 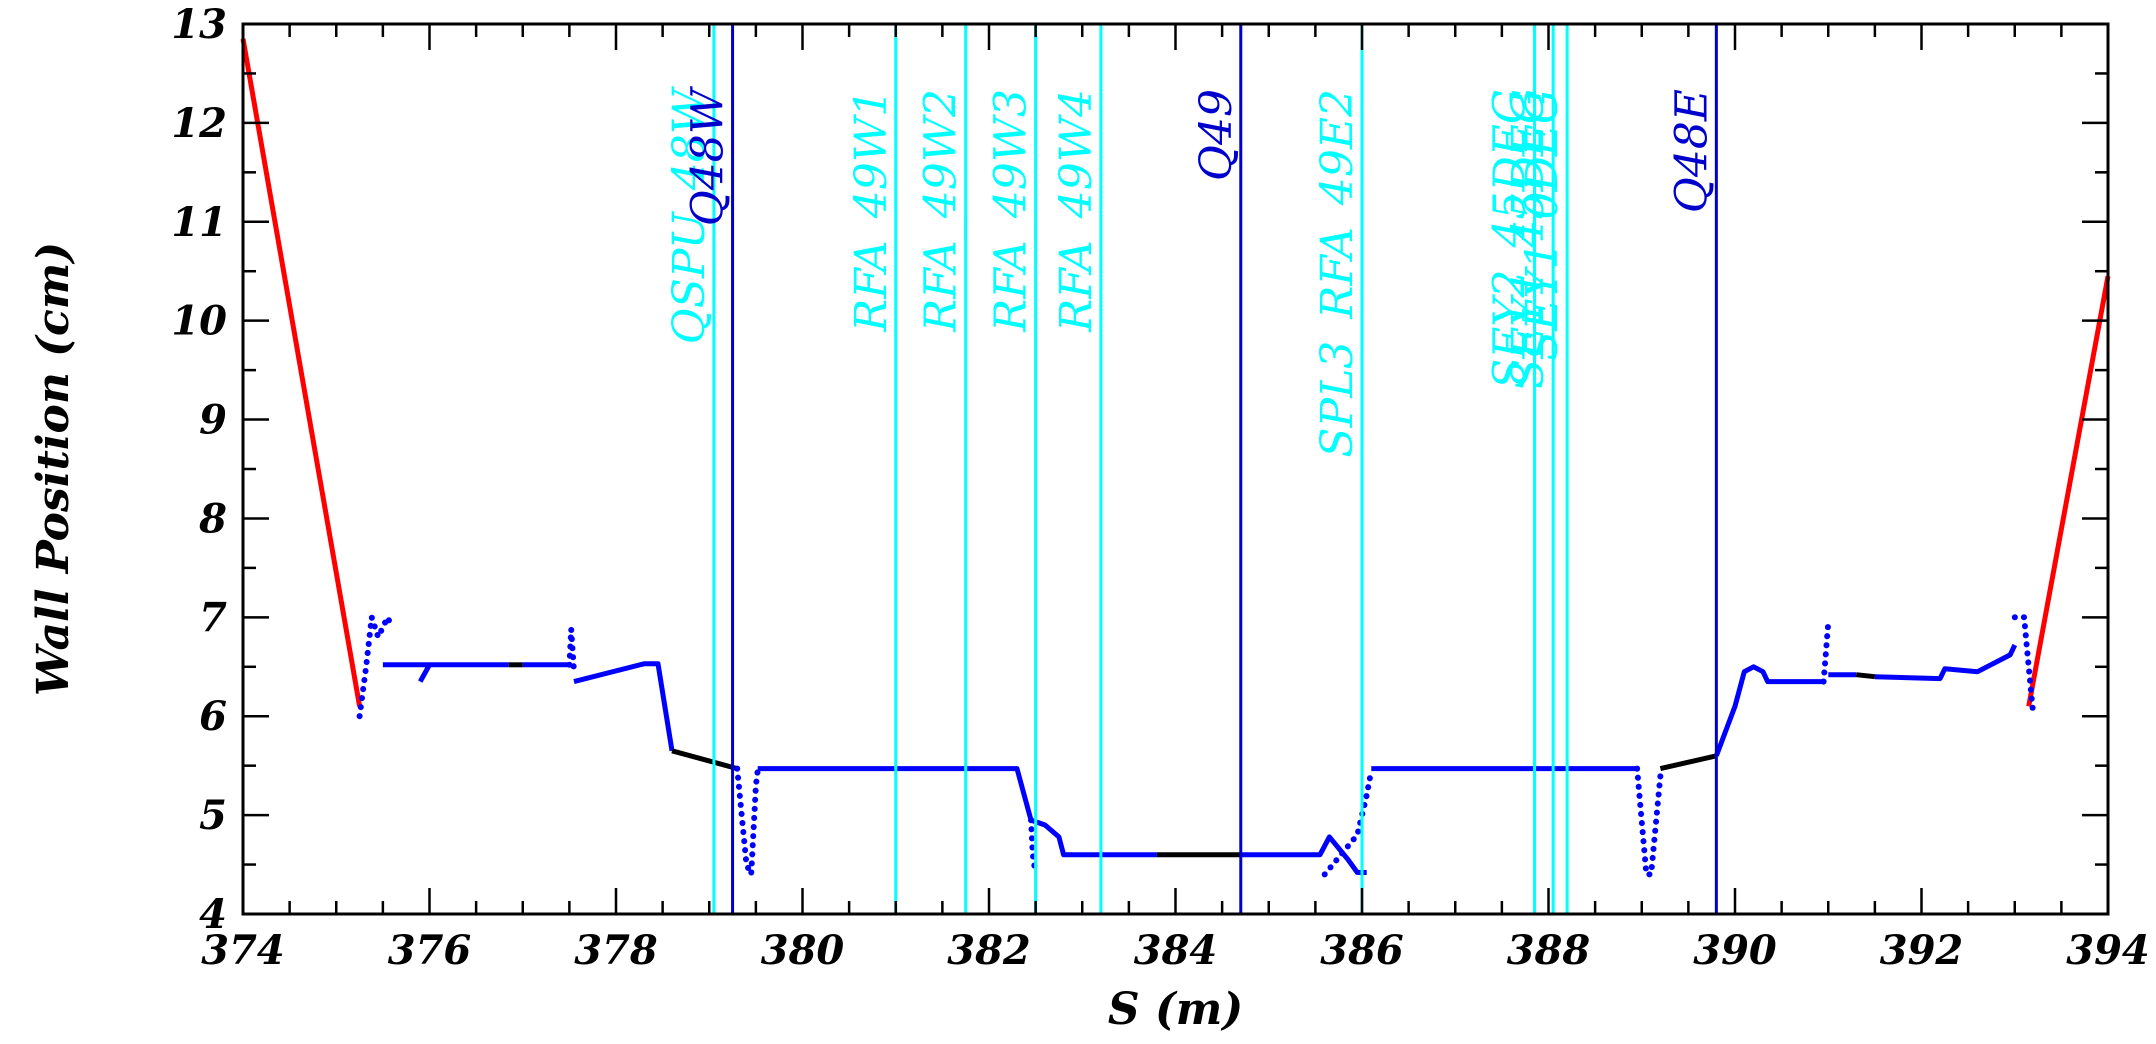 I want to click on y-tick-label: 5, so click(x=213, y=815).